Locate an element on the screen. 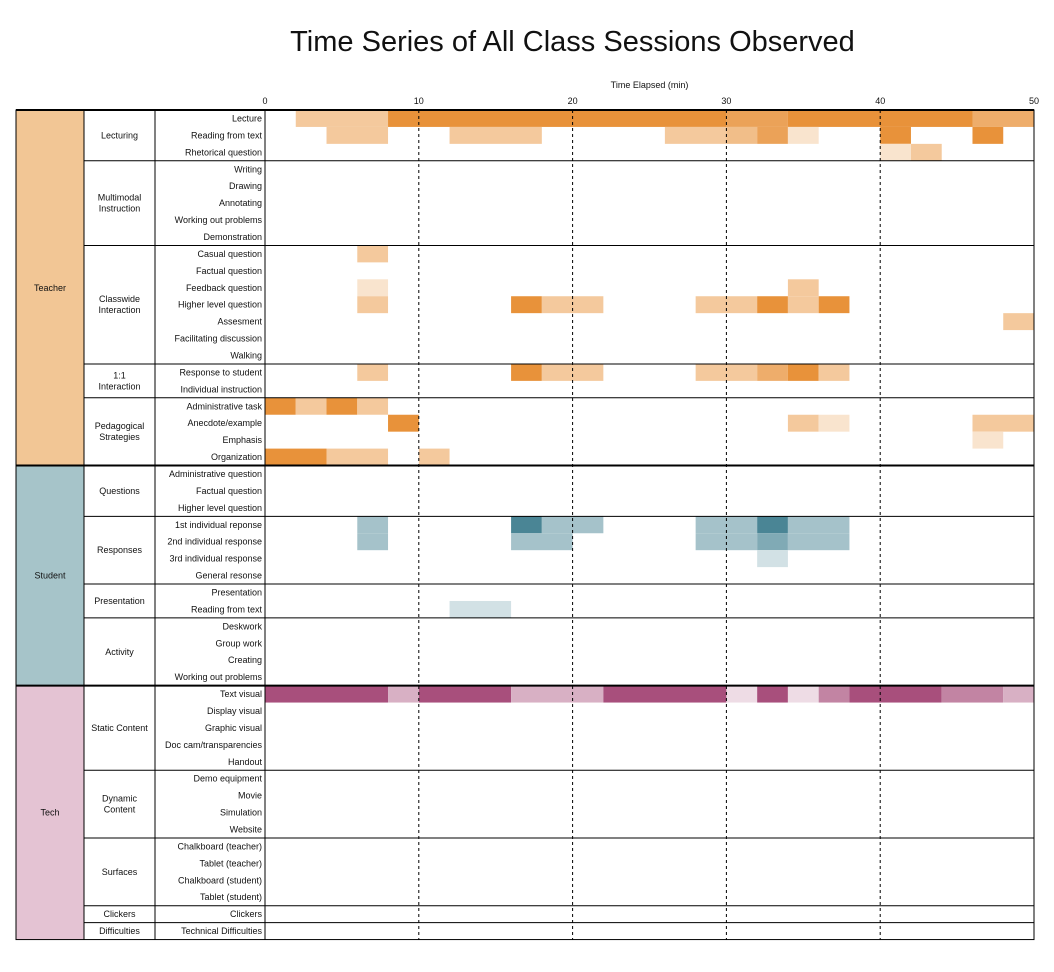 This screenshot has height=972, width=1054. row-label: Rhetorical question is located at coordinates (223, 152).